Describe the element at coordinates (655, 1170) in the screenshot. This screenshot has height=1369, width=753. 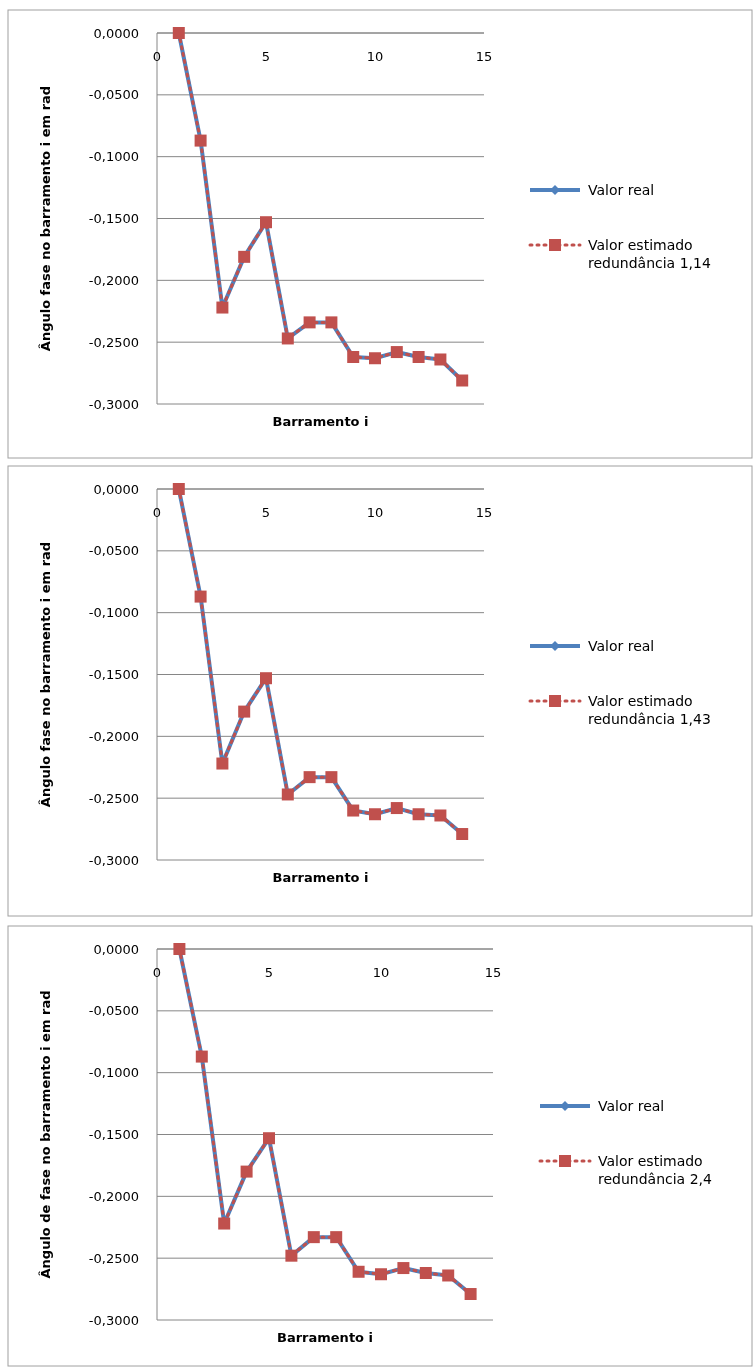
I see `legend-label: Valor estimado redundância 2,4` at that location.